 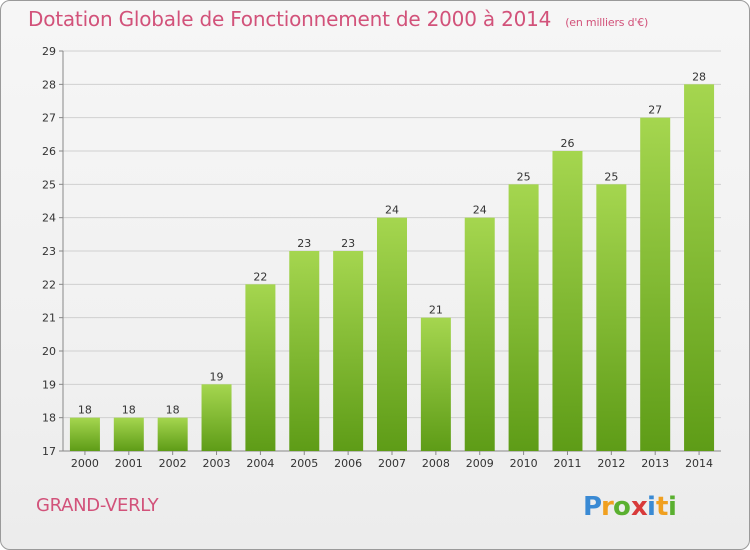 What do you see at coordinates (699, 463) in the screenshot?
I see `x-tick-label: 2014` at bounding box center [699, 463].